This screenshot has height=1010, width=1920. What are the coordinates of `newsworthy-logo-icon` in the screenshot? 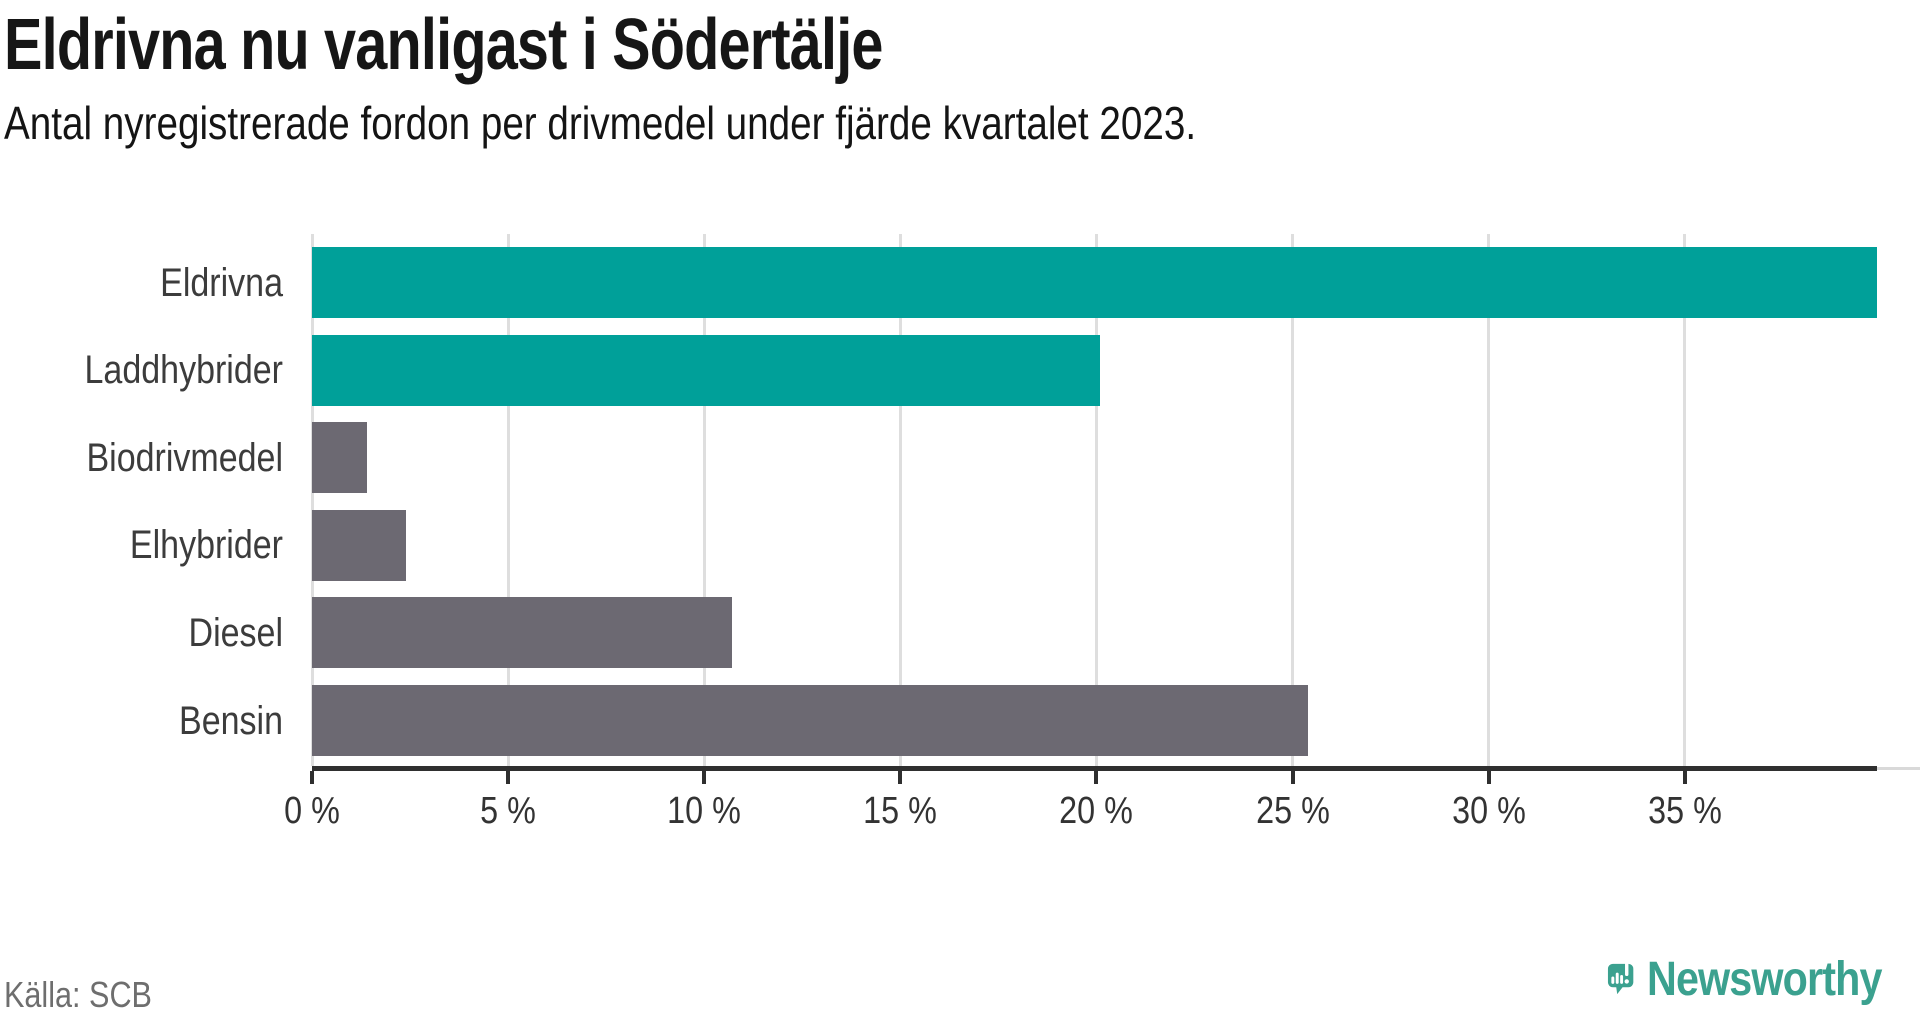 It's located at (1620, 978).